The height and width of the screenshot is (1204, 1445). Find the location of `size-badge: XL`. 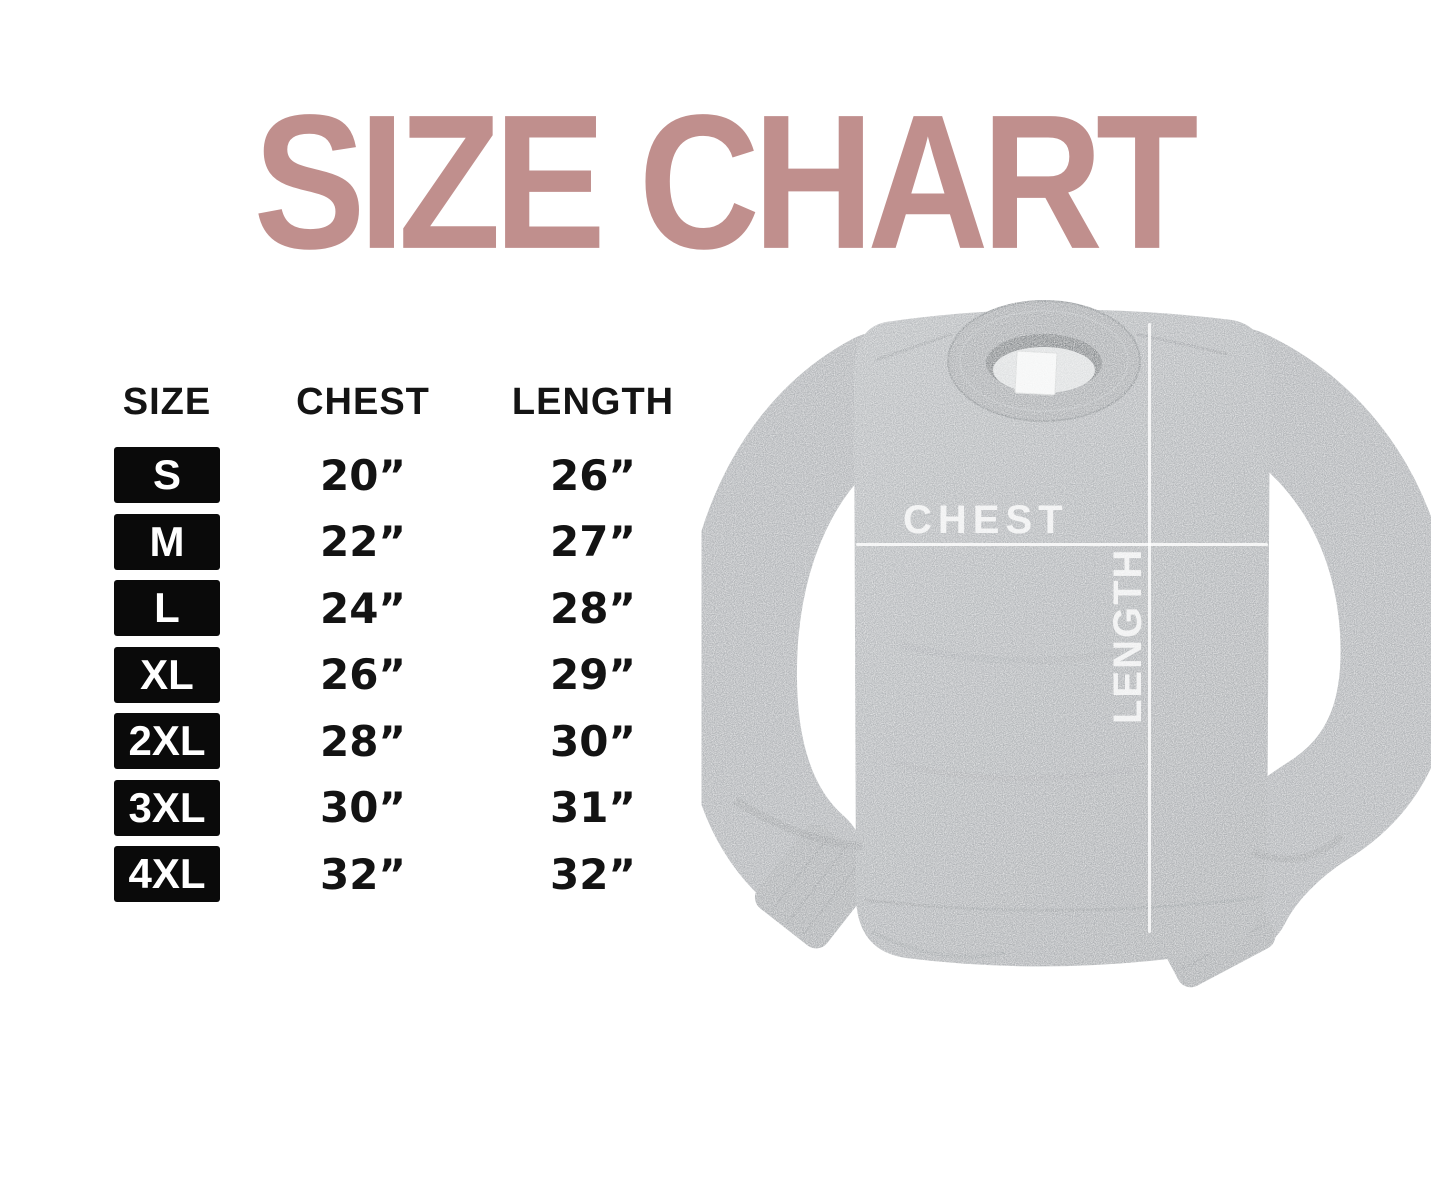

size-badge: XL is located at coordinates (167, 674).